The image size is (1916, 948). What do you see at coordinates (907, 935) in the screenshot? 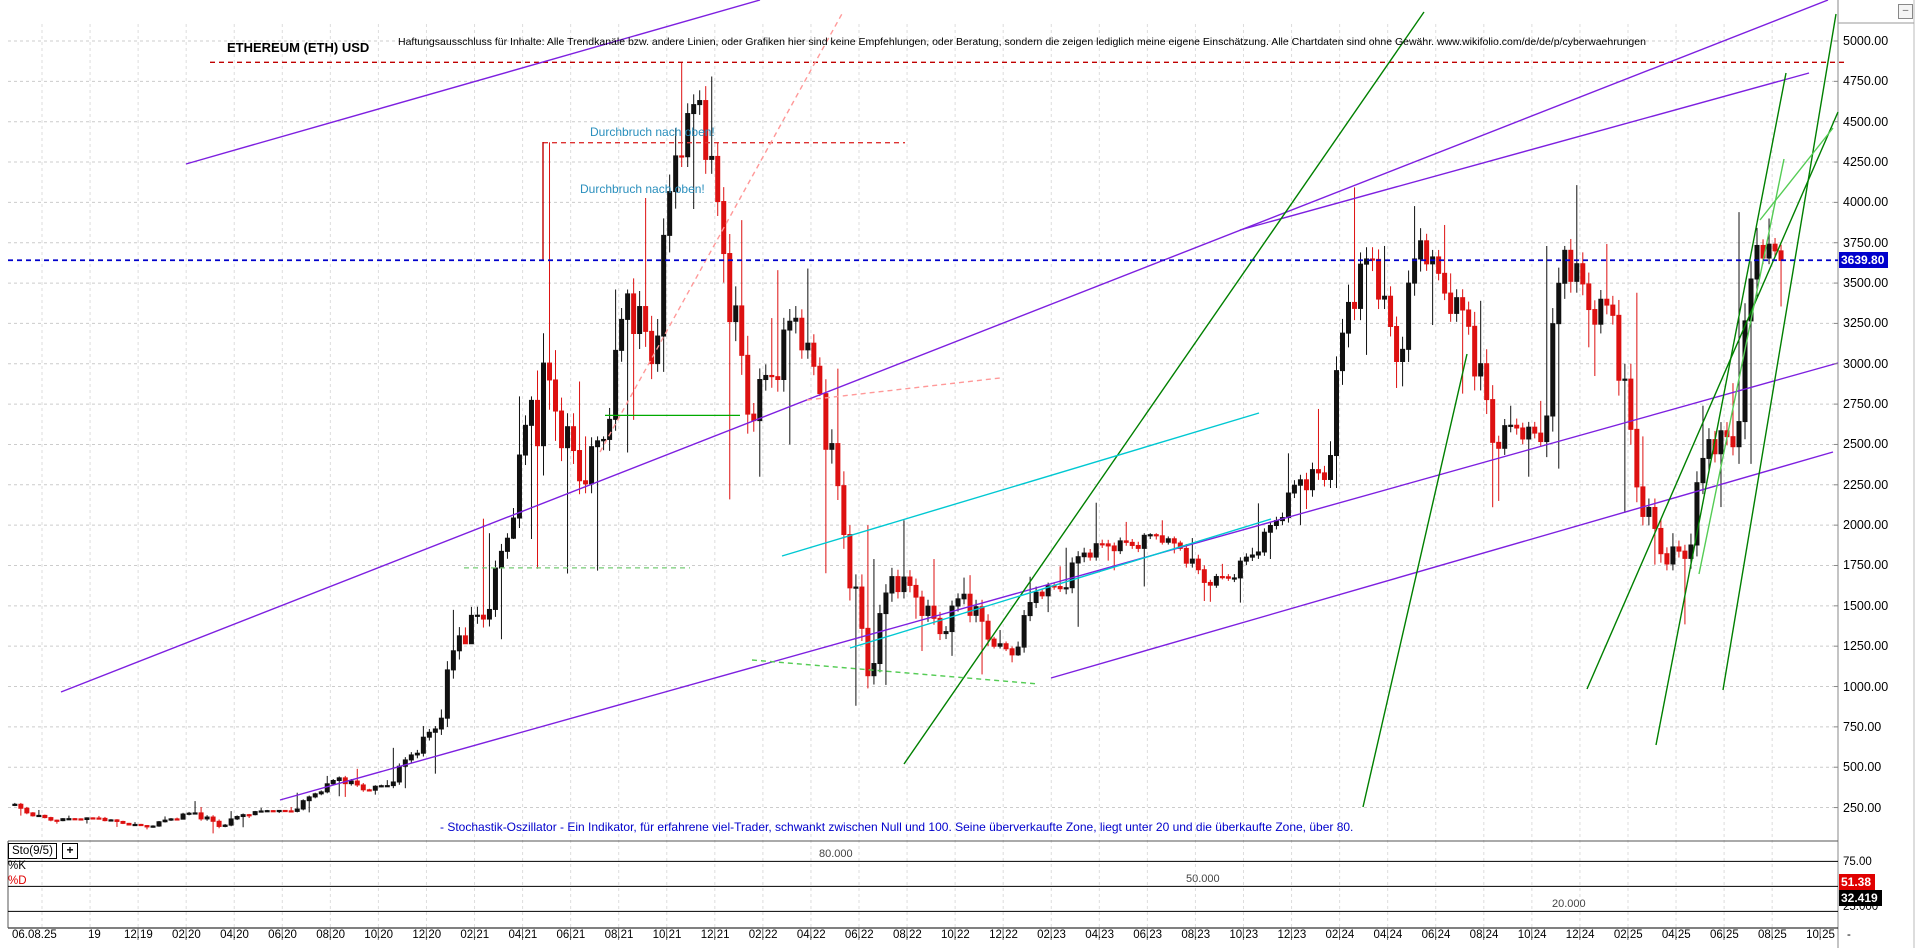
I see `time-axis-label: 08.22` at bounding box center [907, 935].